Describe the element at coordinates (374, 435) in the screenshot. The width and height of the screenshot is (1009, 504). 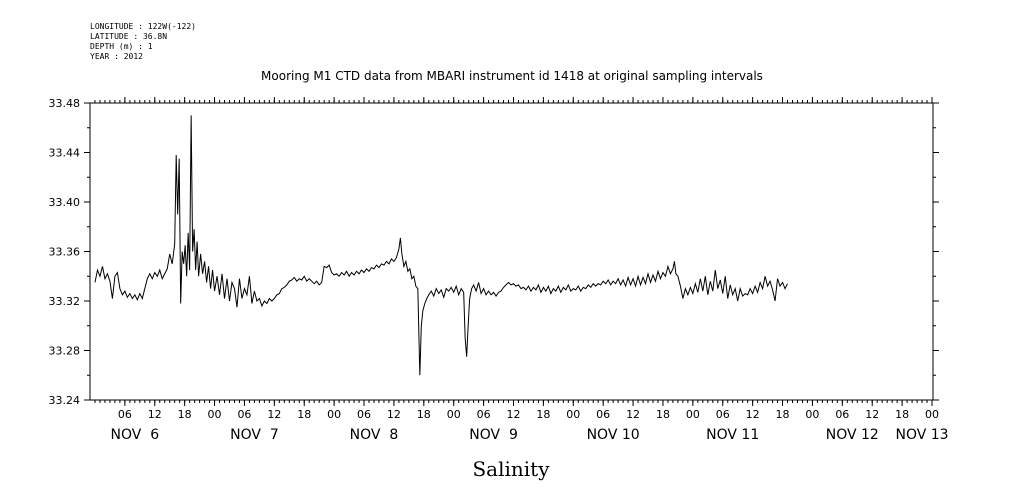
I see `x-day-label: NOV 8` at that location.